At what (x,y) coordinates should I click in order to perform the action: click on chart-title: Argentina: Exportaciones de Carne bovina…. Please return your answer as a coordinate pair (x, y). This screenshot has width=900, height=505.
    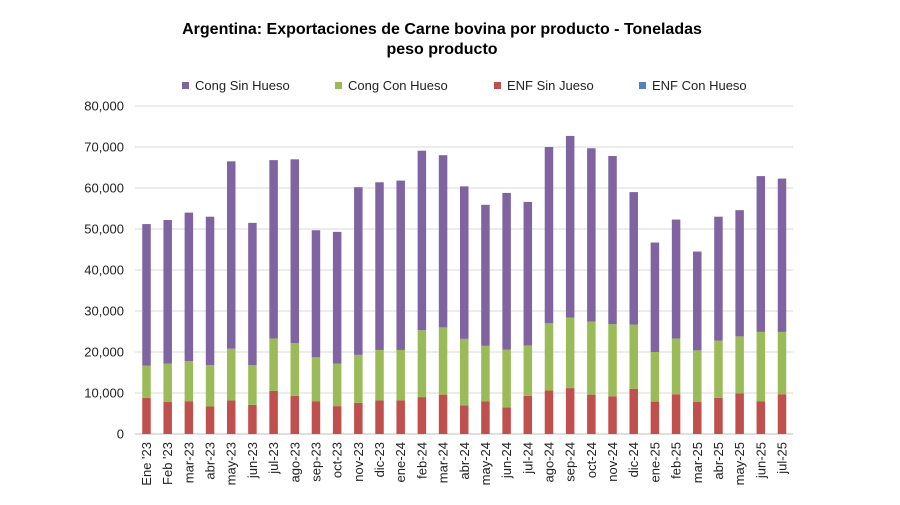
    Looking at the image, I should click on (442, 40).